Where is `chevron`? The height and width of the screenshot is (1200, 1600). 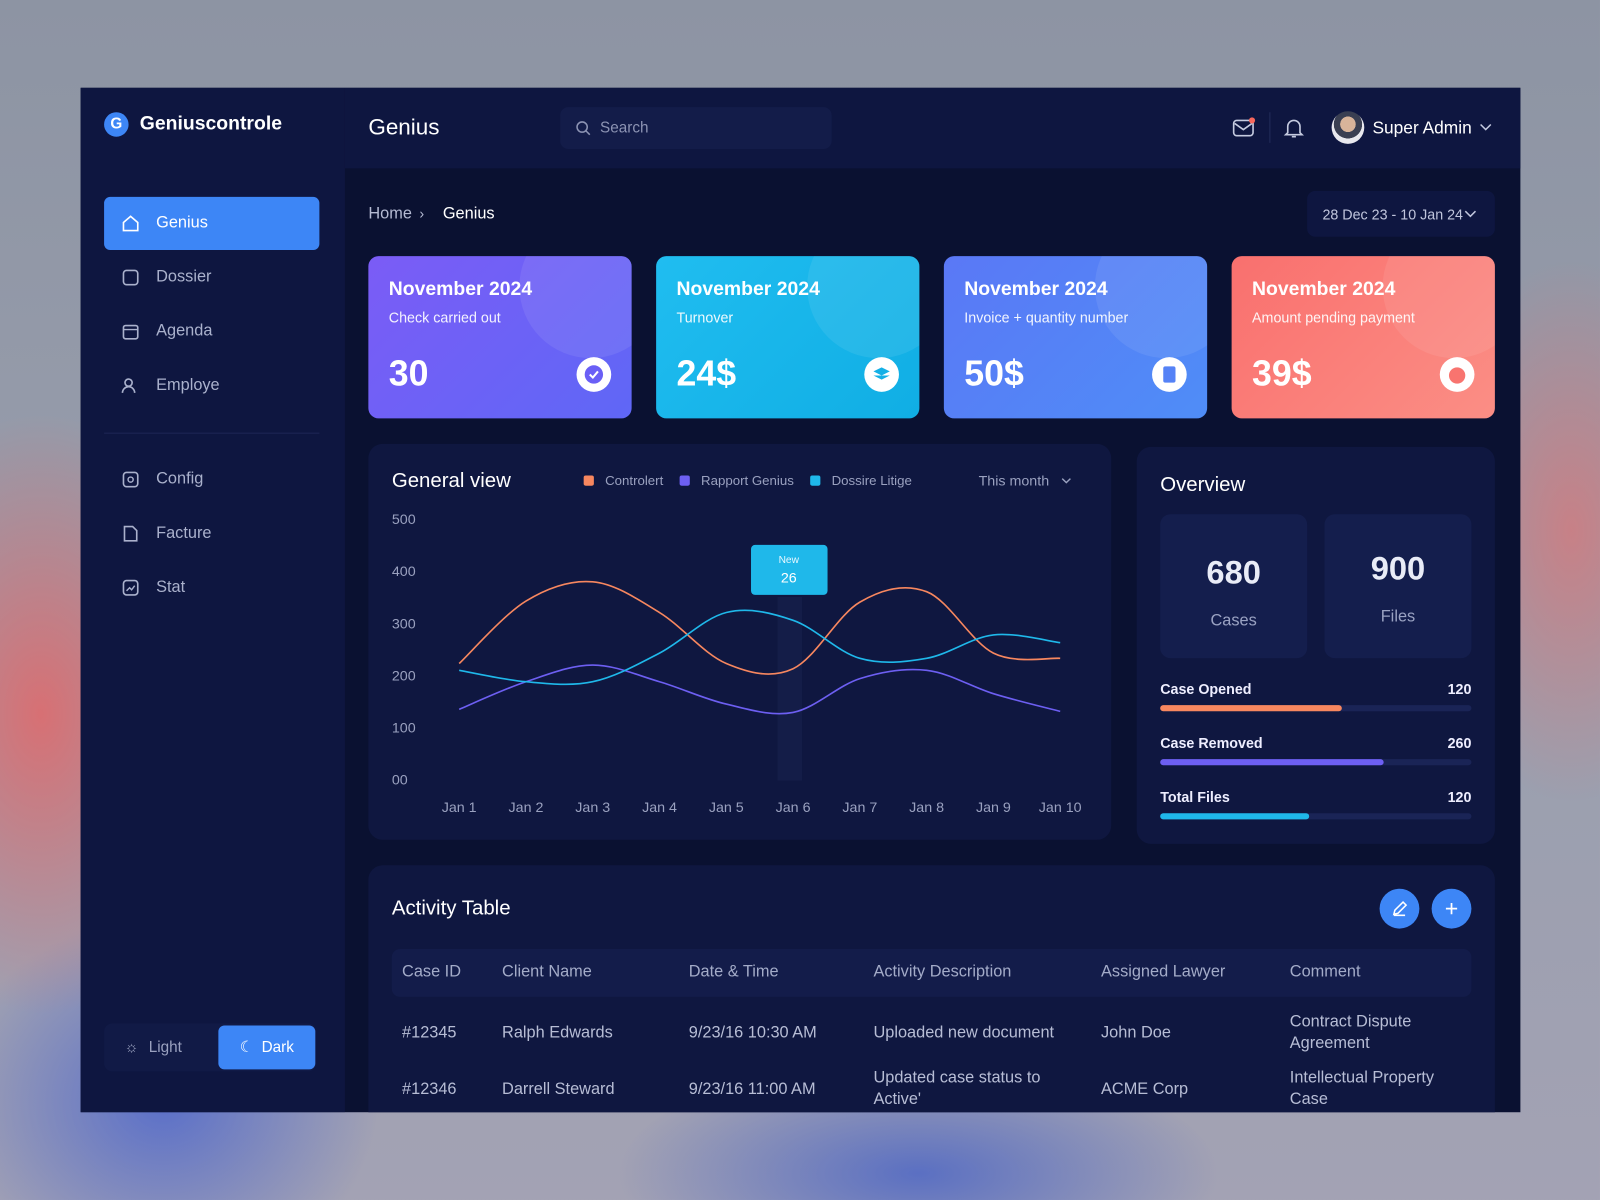 chevron is located at coordinates (1486, 127).